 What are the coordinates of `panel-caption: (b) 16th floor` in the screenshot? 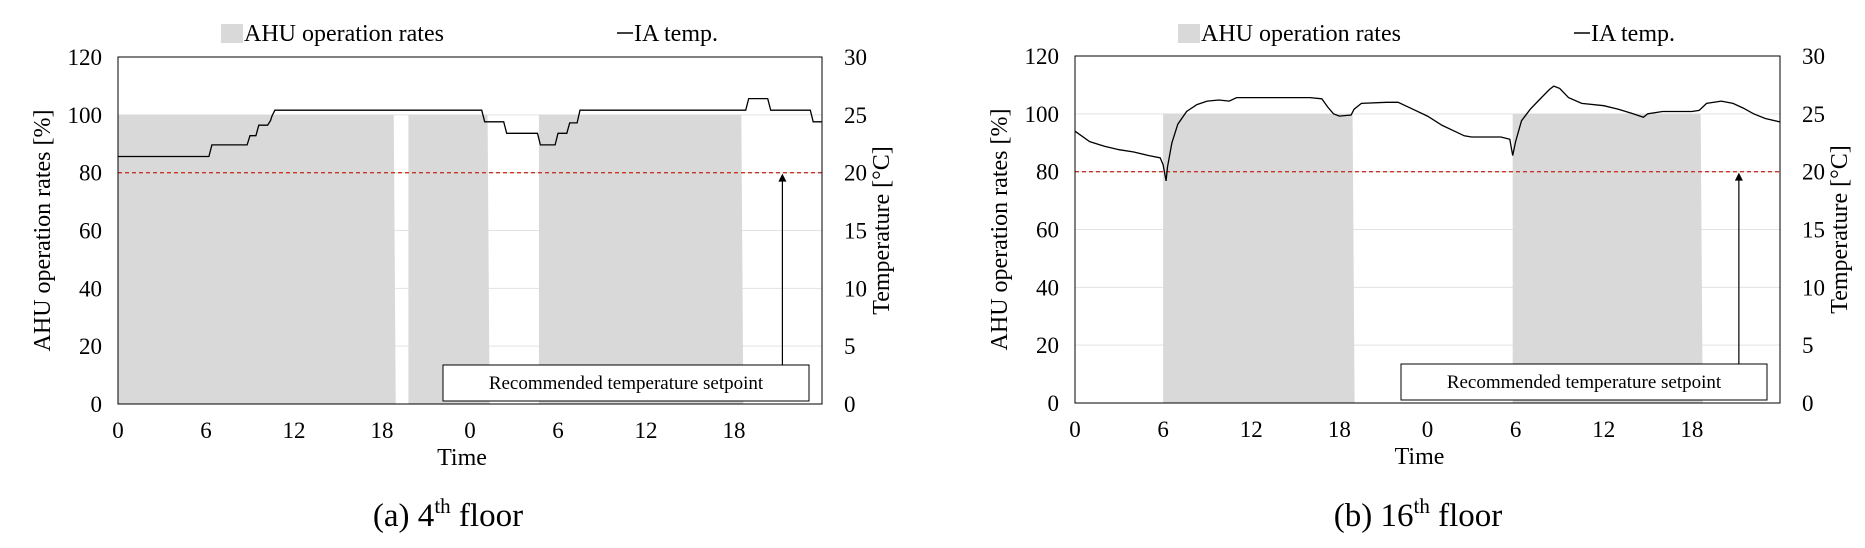 It's located at (1418, 514).